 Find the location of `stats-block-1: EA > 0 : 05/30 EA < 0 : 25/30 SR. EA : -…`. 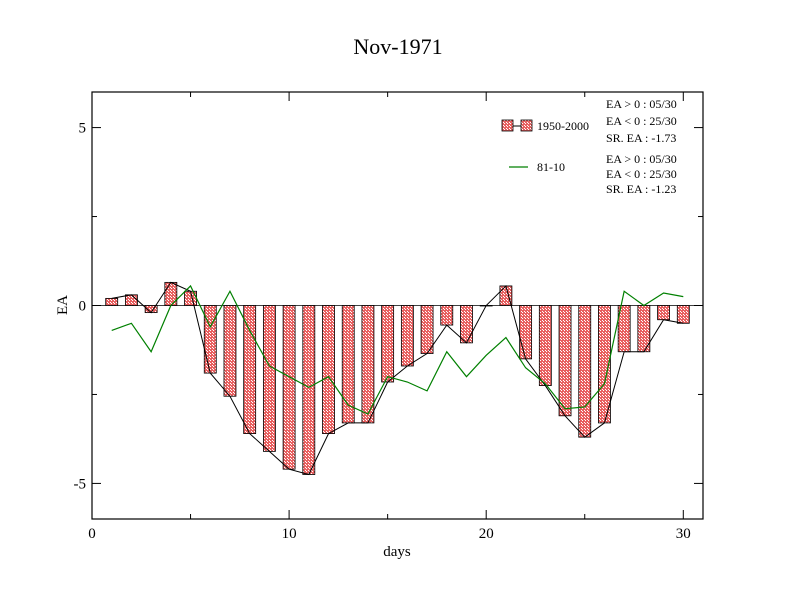

stats-block-1: EA > 0 : 05/30 EA < 0 : 25/30 SR. EA : -… is located at coordinates (641, 121).